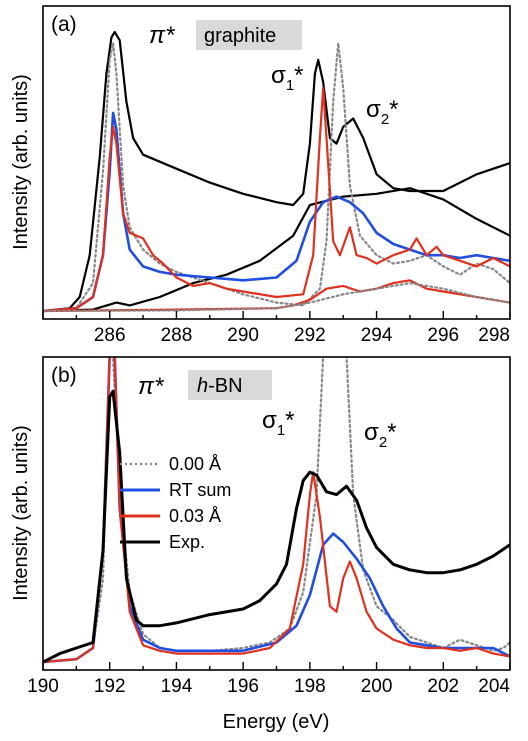  What do you see at coordinates (177, 686) in the screenshot?
I see `x-tick-label: 194` at bounding box center [177, 686].